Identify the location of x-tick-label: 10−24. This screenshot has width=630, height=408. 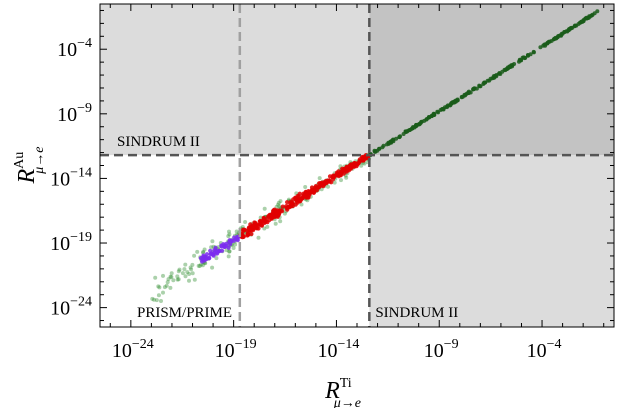
(133, 349).